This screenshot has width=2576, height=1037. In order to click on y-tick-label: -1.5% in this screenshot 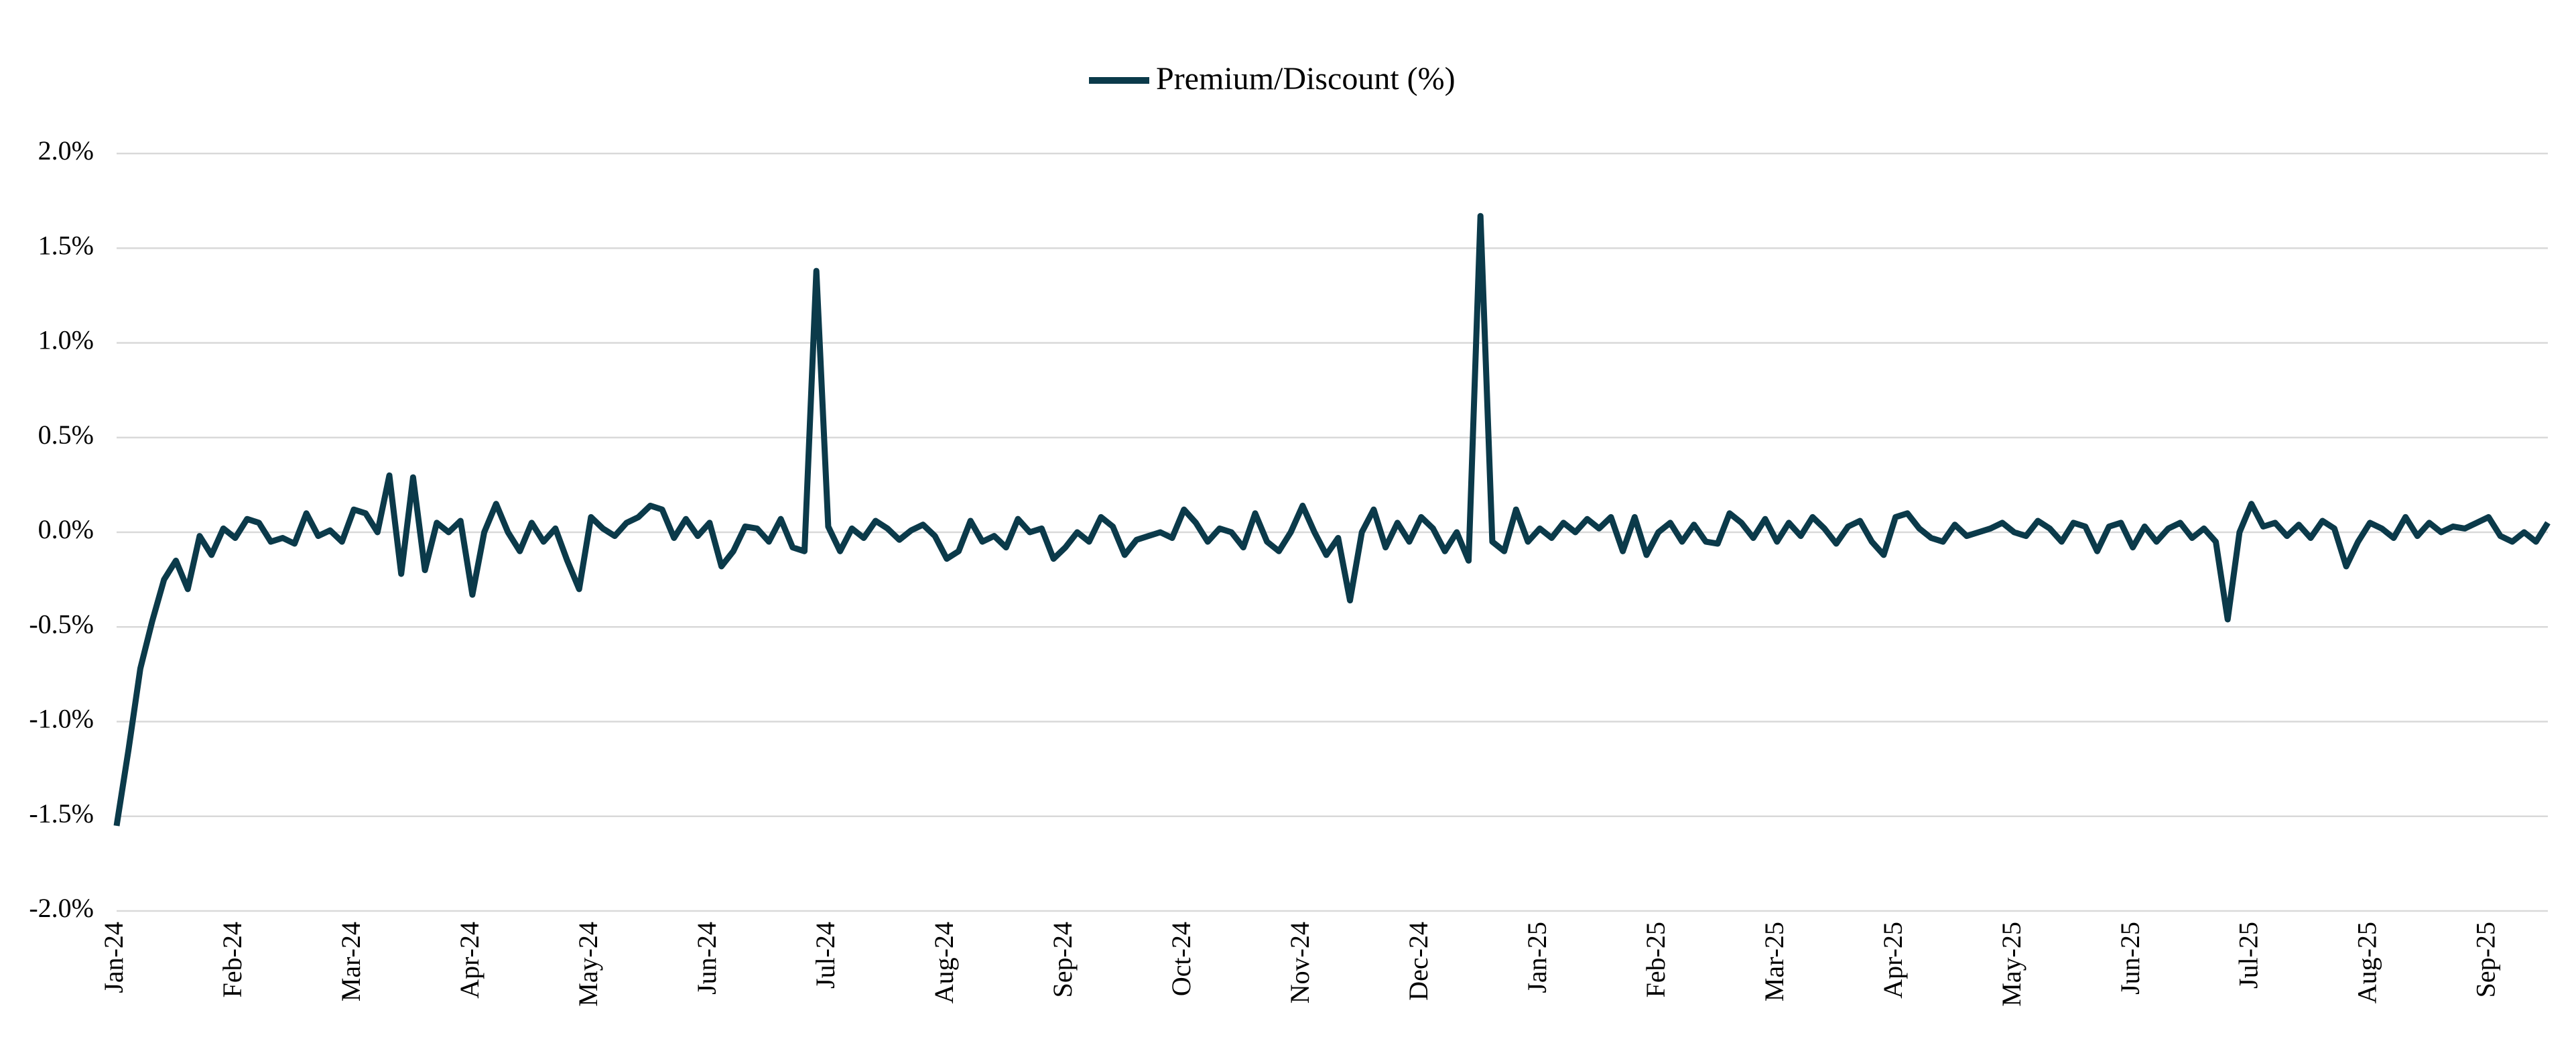, I will do `click(61, 813)`.